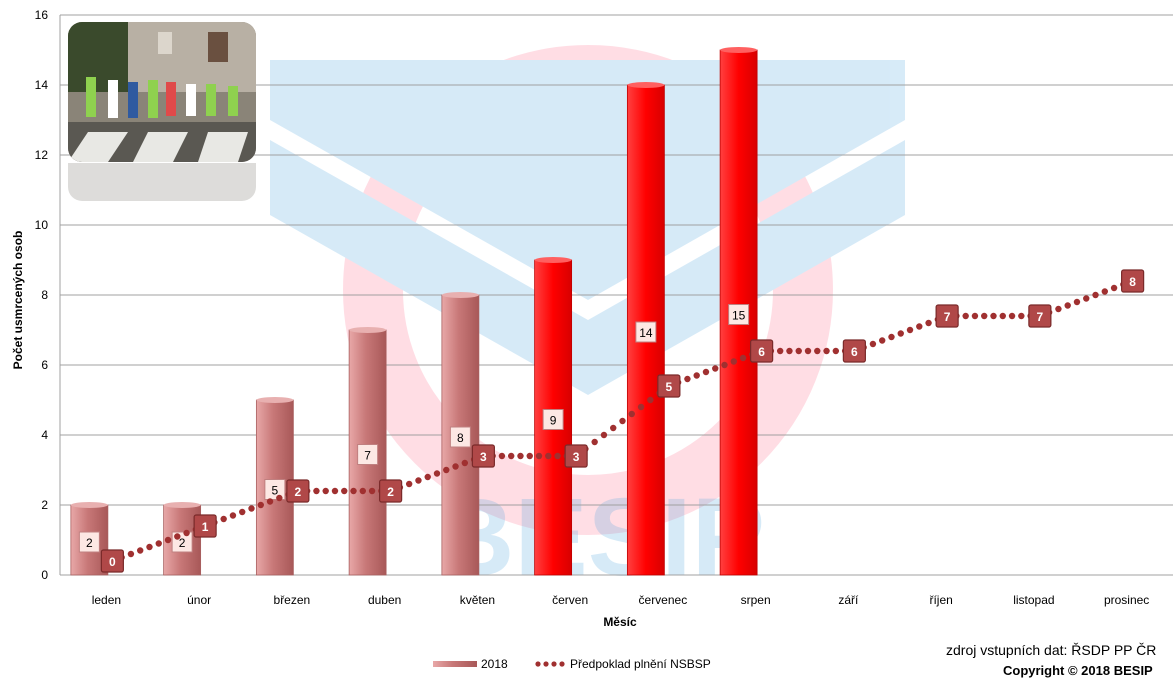  Describe the element at coordinates (550, 664) in the screenshot. I see `legend-swatch-line` at that location.